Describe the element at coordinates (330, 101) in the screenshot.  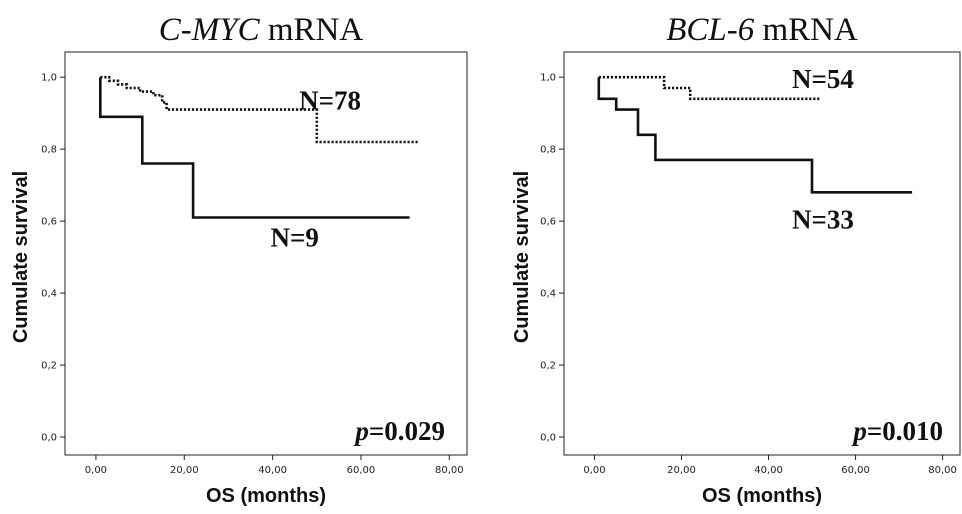
I see `series-label: N=78` at that location.